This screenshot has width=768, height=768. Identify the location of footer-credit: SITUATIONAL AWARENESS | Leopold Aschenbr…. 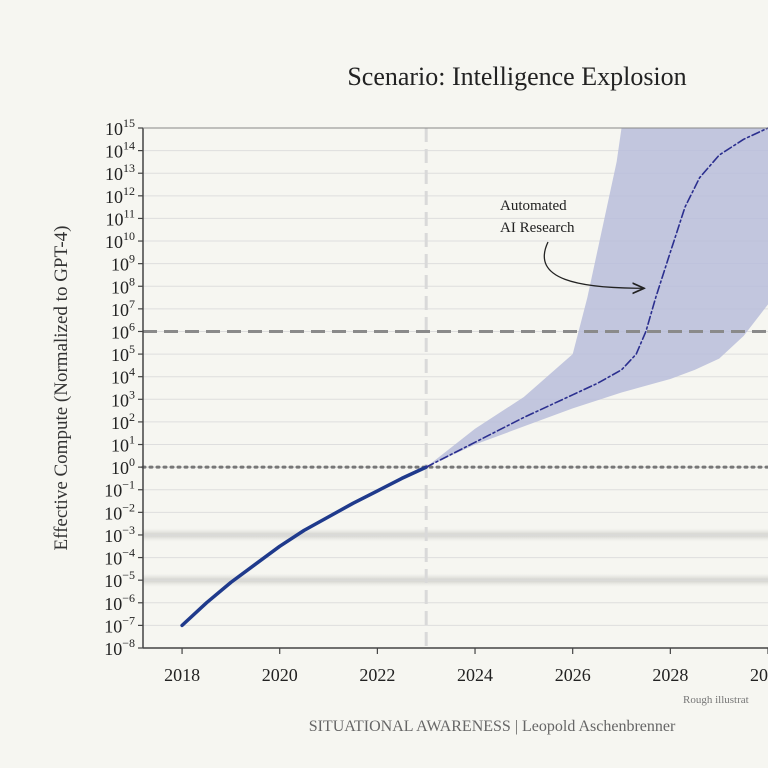
(492, 726).